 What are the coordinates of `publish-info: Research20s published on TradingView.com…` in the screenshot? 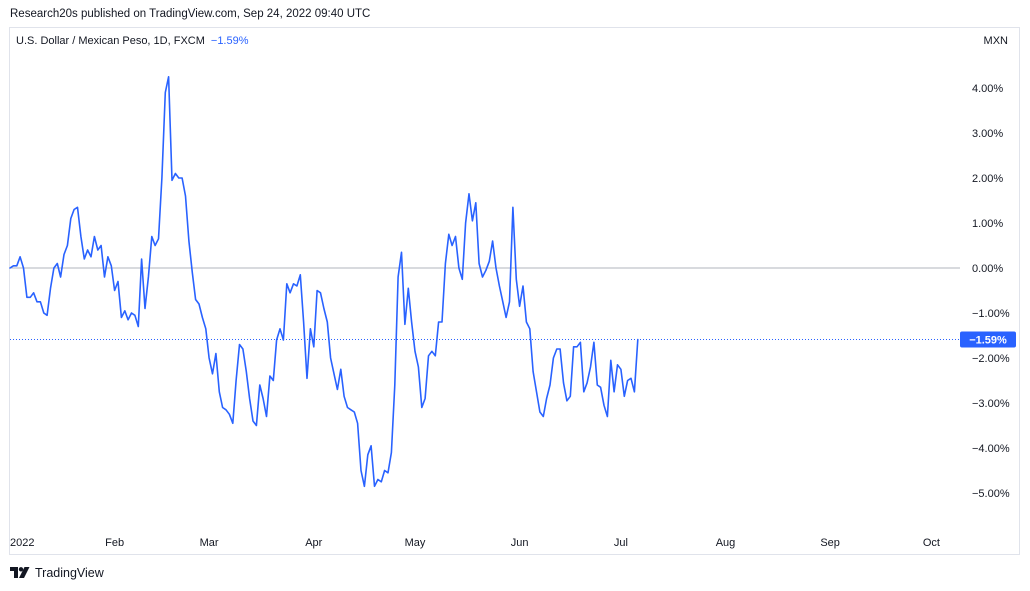 It's located at (190, 14).